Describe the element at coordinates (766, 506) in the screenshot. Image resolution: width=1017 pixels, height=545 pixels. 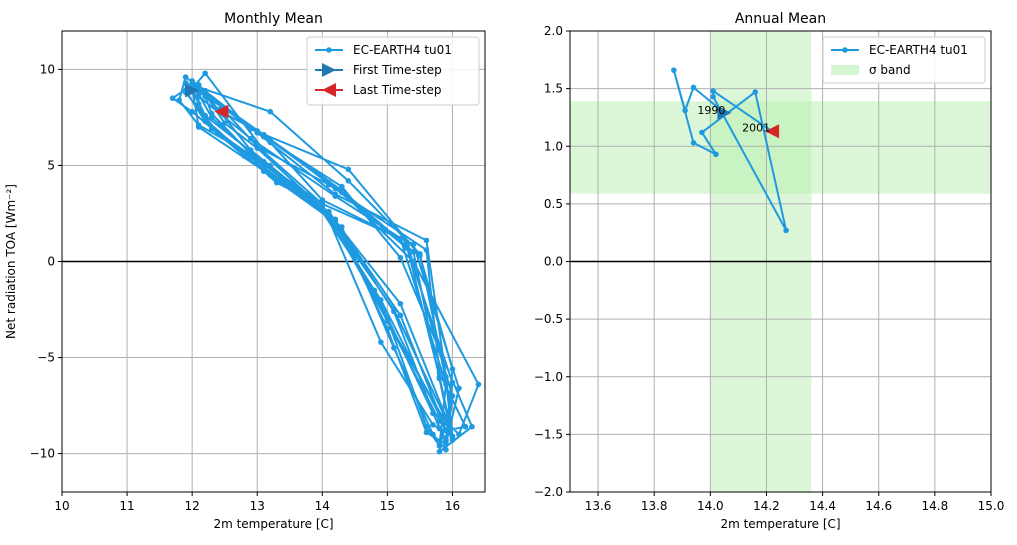
I see `x-tick-label: 14.2` at that location.